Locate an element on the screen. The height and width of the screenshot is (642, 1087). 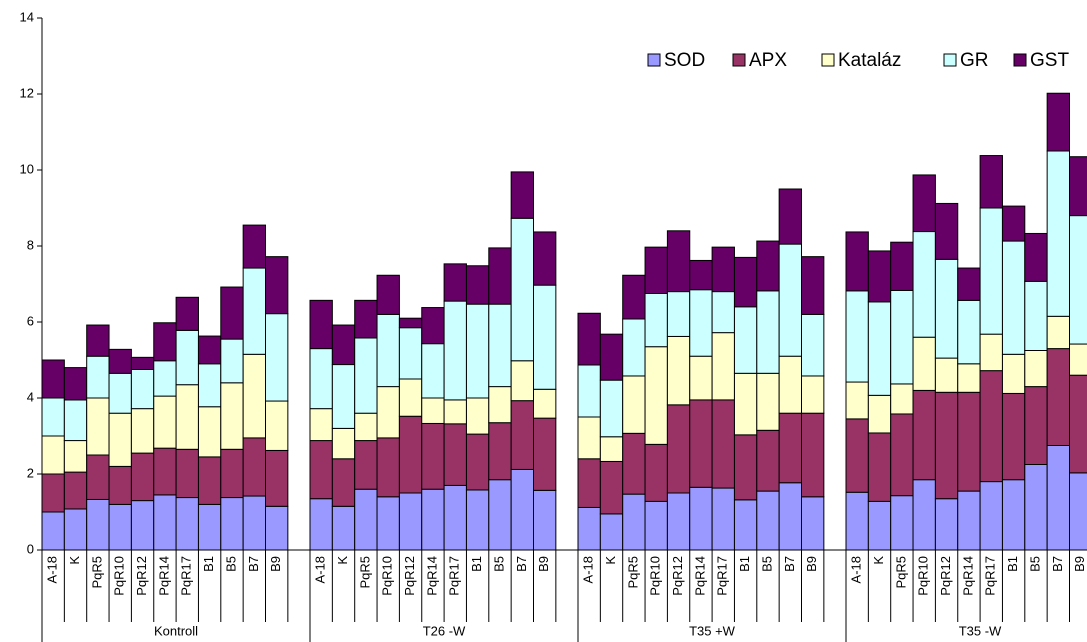
group-label: T26 -W is located at coordinates (444, 630).